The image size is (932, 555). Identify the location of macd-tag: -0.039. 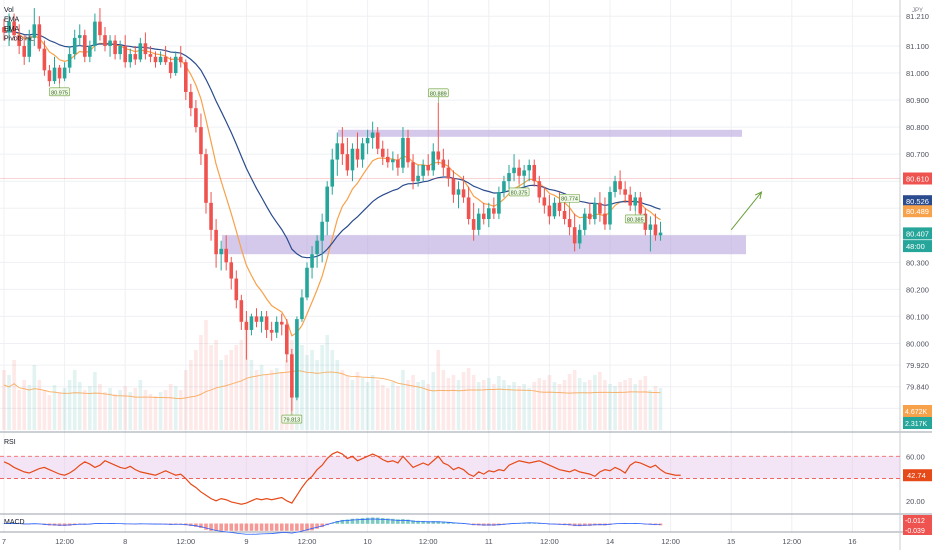
(917, 530).